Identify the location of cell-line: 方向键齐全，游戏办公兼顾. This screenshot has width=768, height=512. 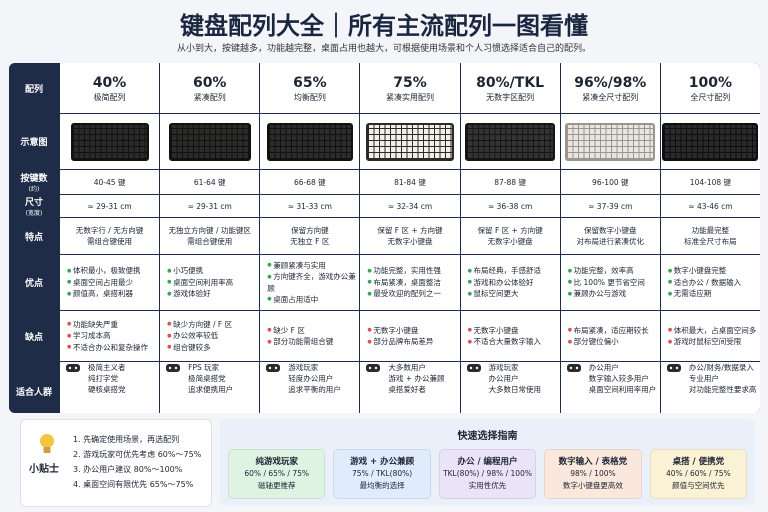
(313, 282).